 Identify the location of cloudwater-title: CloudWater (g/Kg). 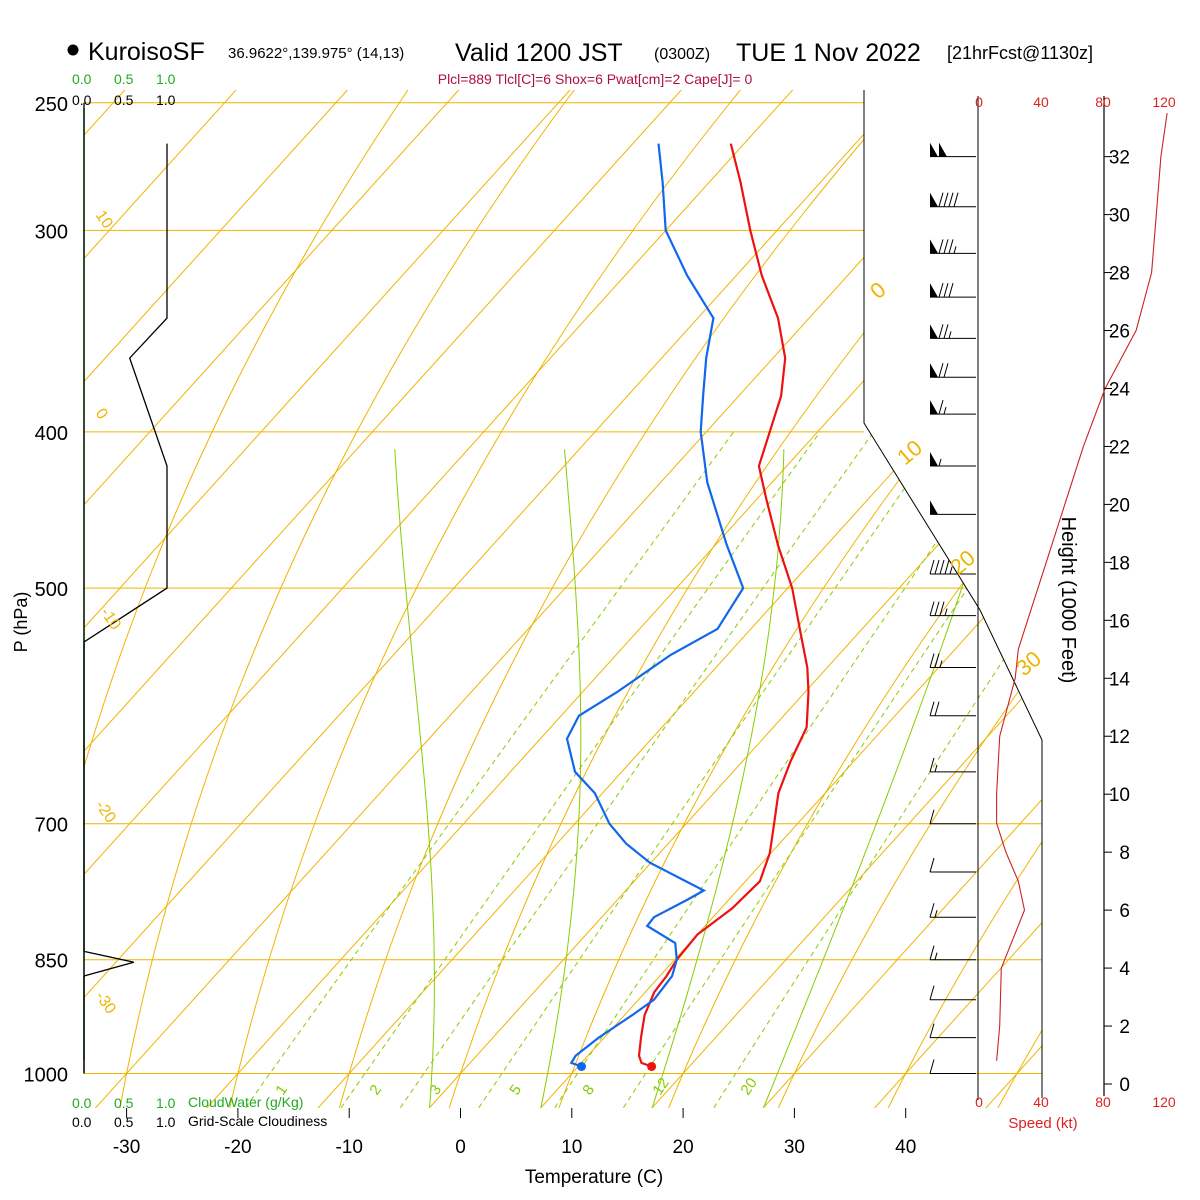
(245, 1102).